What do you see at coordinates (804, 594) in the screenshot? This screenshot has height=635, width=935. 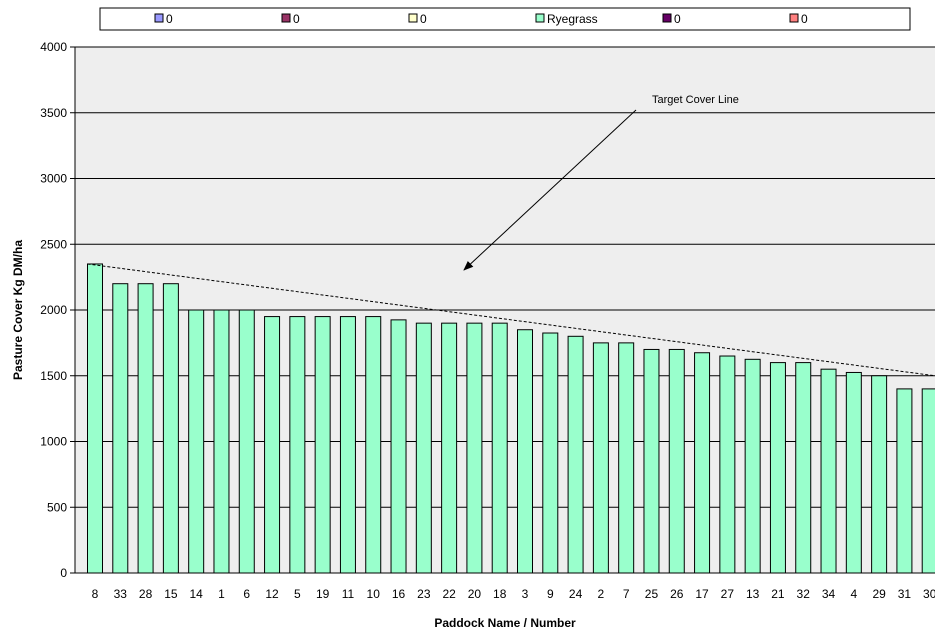 I see `x-tick-label: 32` at bounding box center [804, 594].